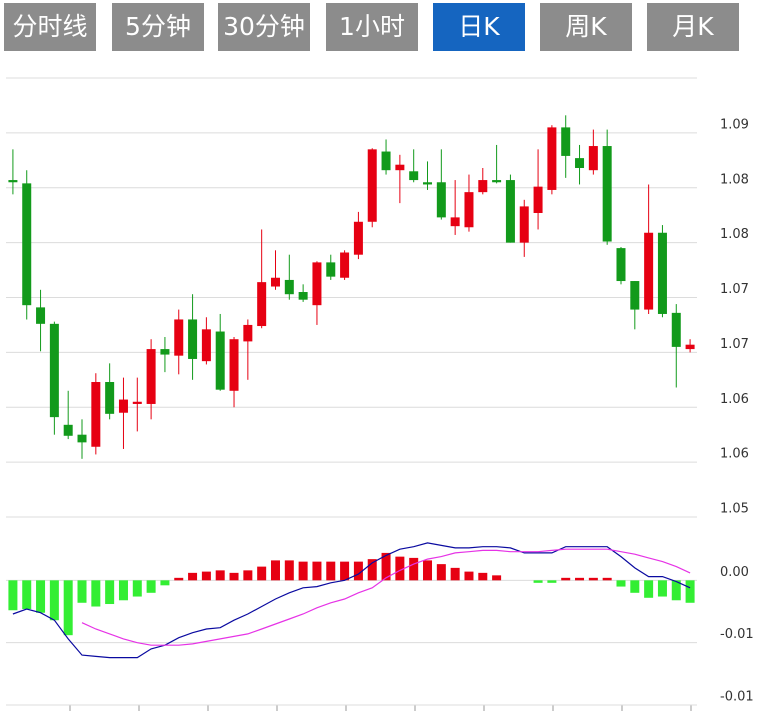 The image size is (772, 711). What do you see at coordinates (264, 27) in the screenshot?
I see `tab: 30分钟` at bounding box center [264, 27].